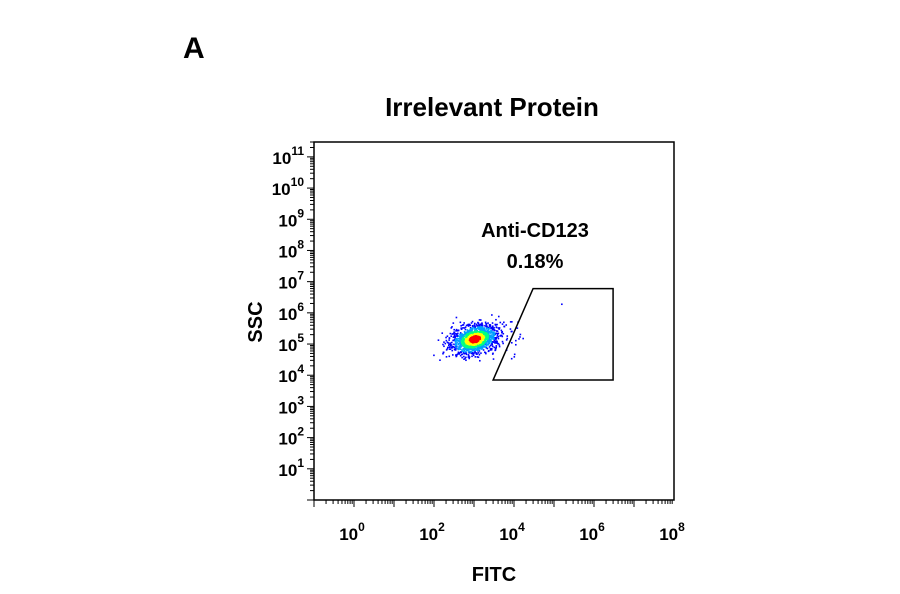  What do you see at coordinates (432, 532) in the screenshot?
I see `x-tick-label: 102` at bounding box center [432, 532].